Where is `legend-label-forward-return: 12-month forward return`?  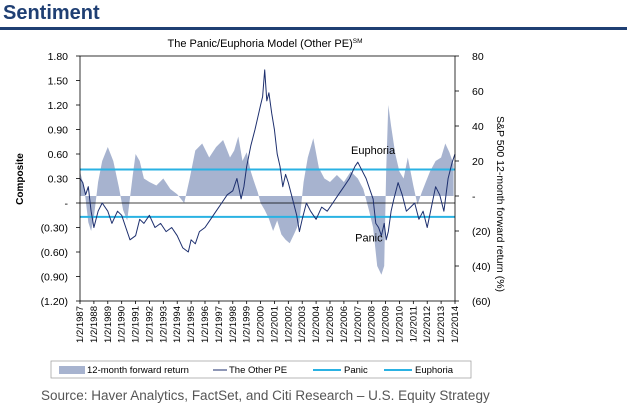
legend-label-forward-return: 12-month forward return is located at coordinates (138, 370).